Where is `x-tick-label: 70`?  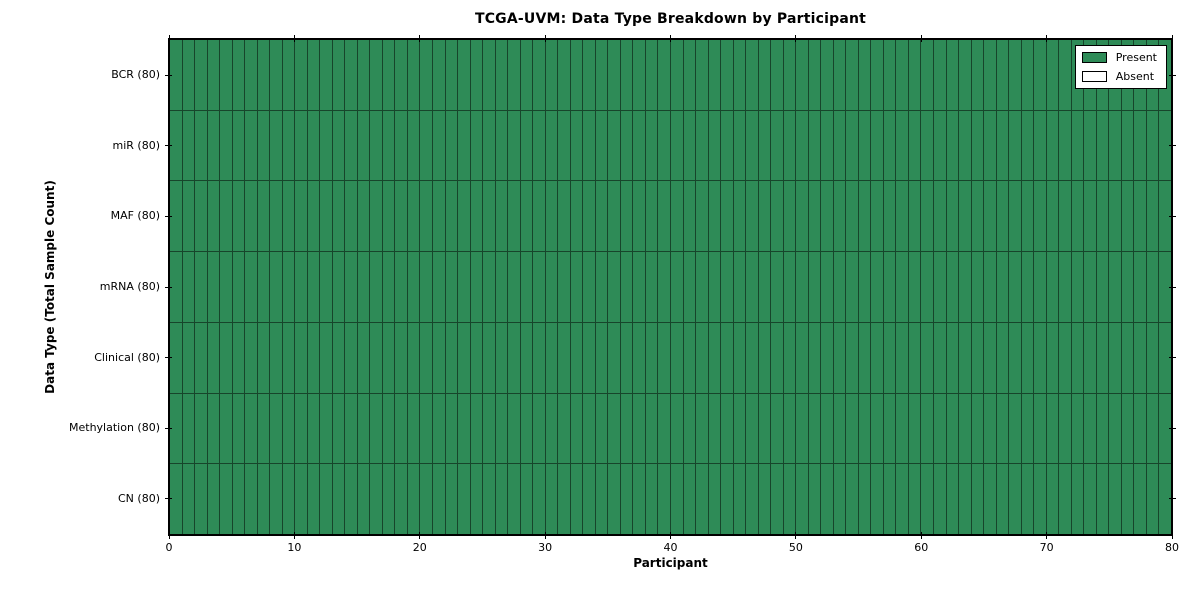
x-tick-label: 70 is located at coordinates (1046, 547).